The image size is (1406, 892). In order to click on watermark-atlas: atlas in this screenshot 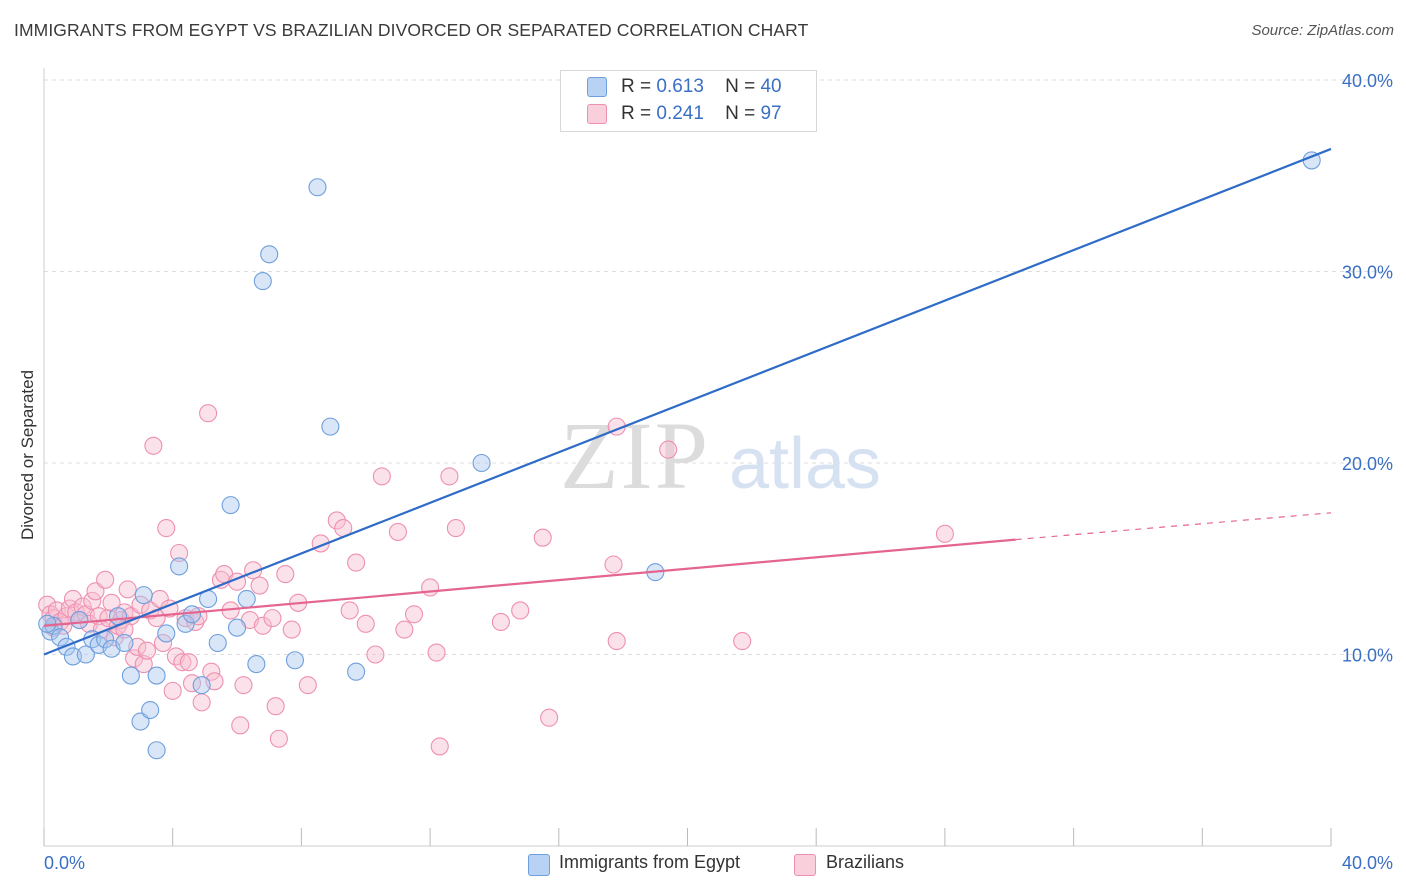, I will do `click(805, 464)`.